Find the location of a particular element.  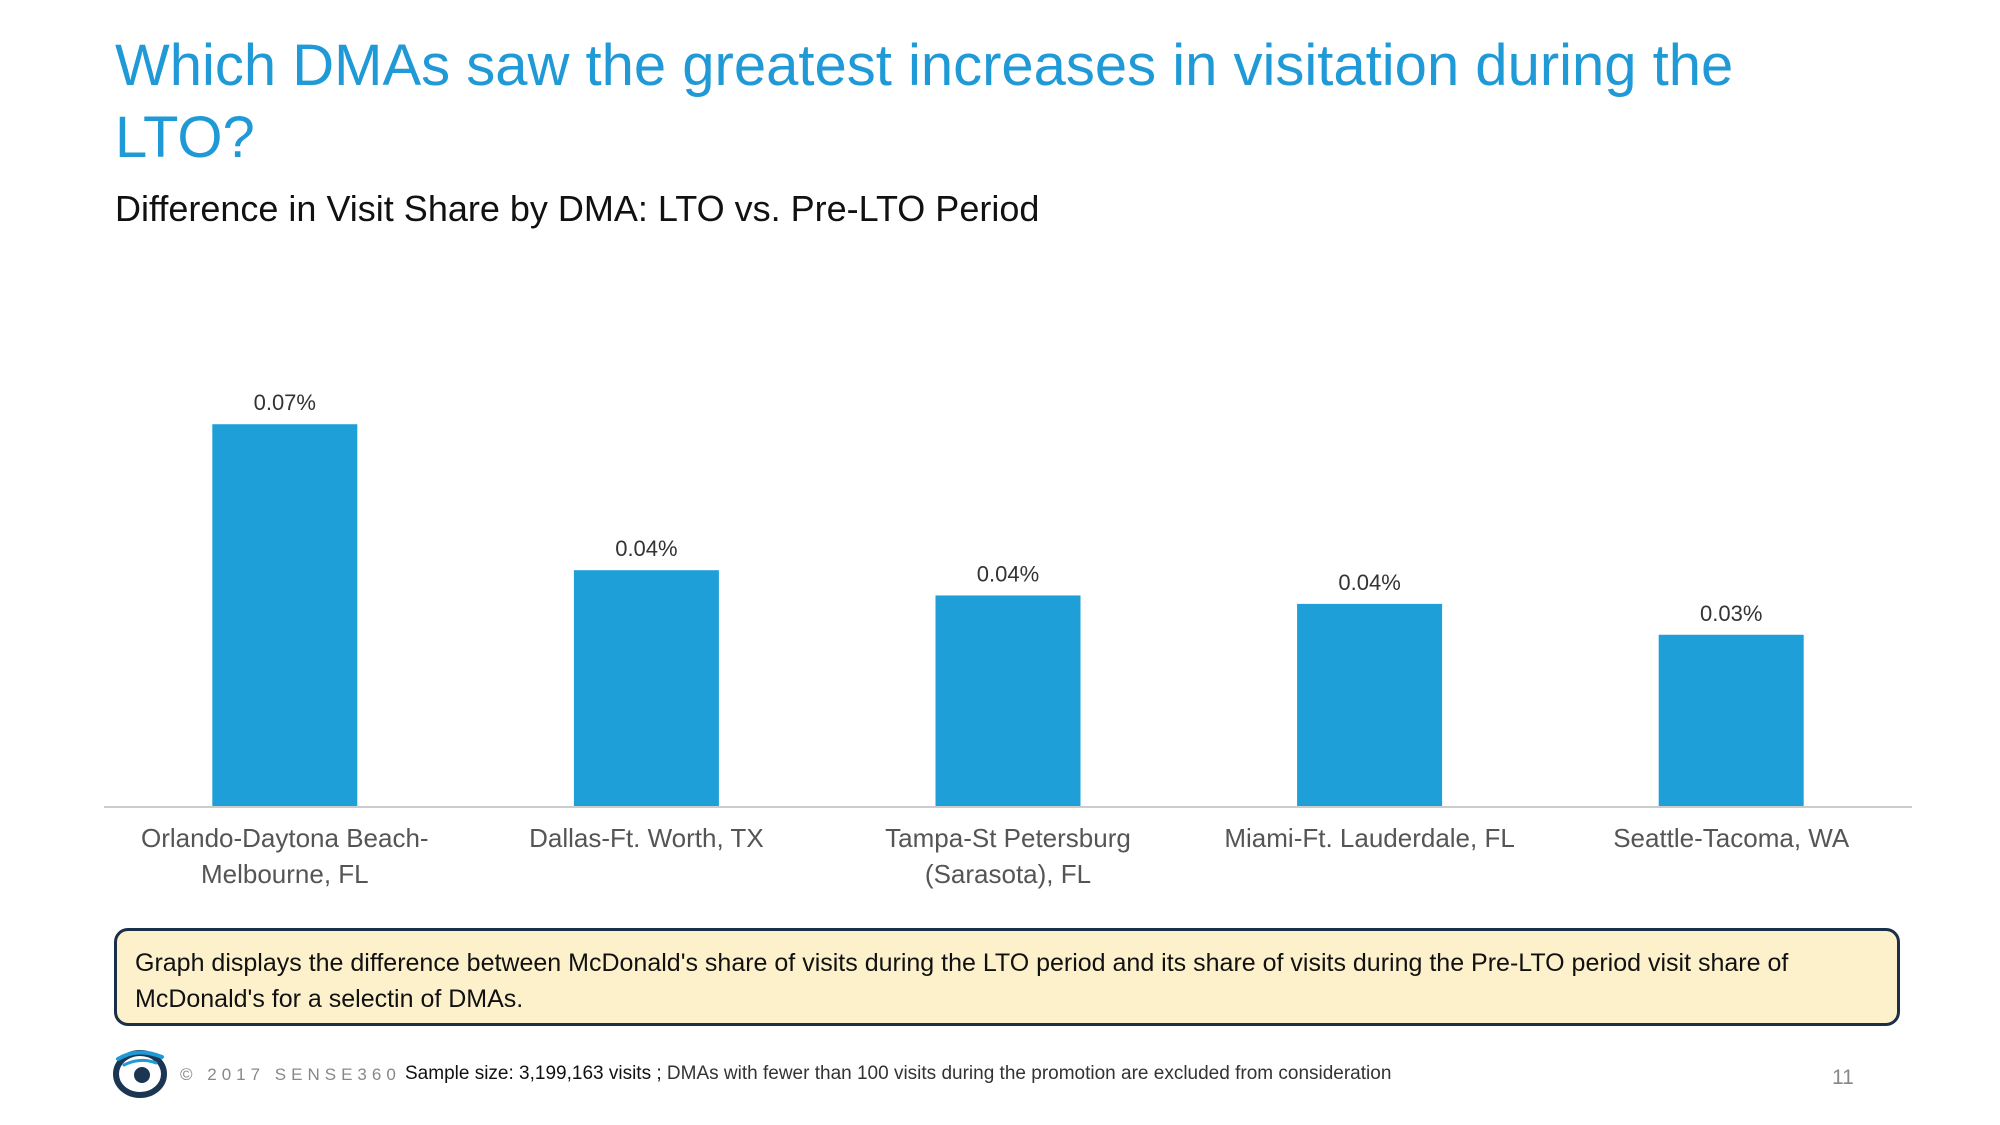

page-number: 11 is located at coordinates (1843, 1077).